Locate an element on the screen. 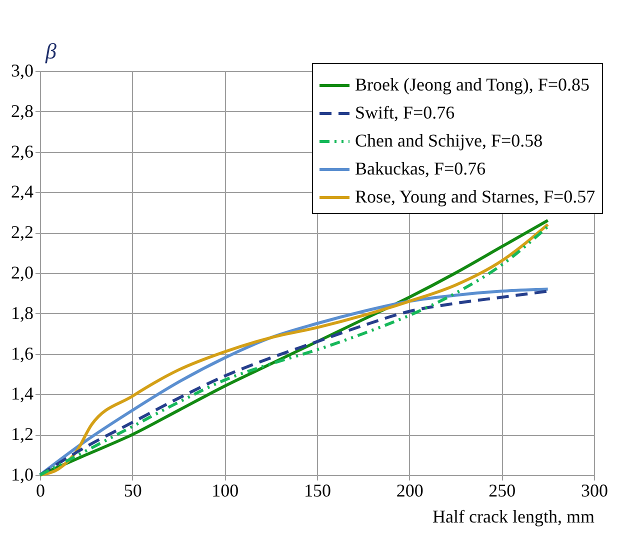 This screenshot has height=536, width=638. x-tick-label: 0 is located at coordinates (40, 490).